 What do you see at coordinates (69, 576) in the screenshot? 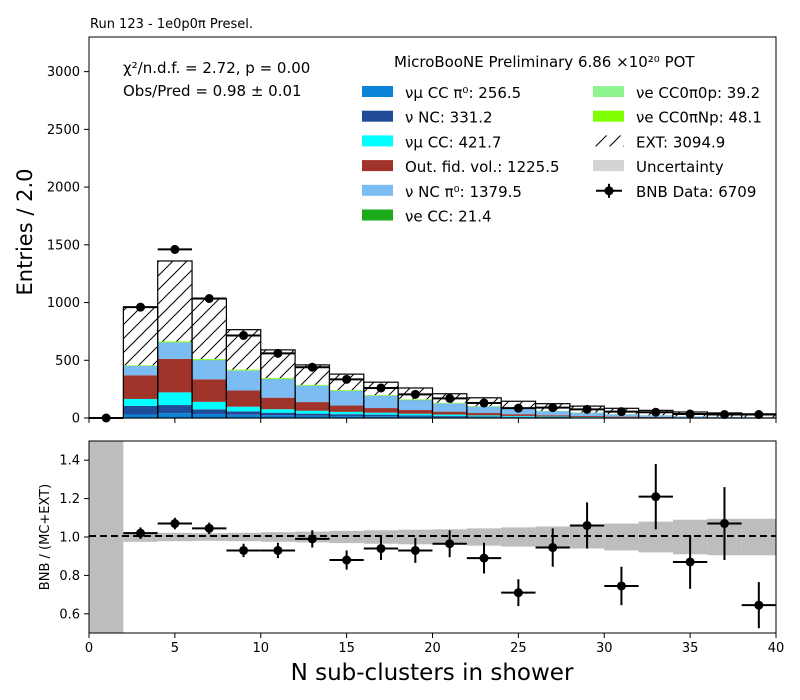
I see `y-tick-label: 0.8` at bounding box center [69, 576].